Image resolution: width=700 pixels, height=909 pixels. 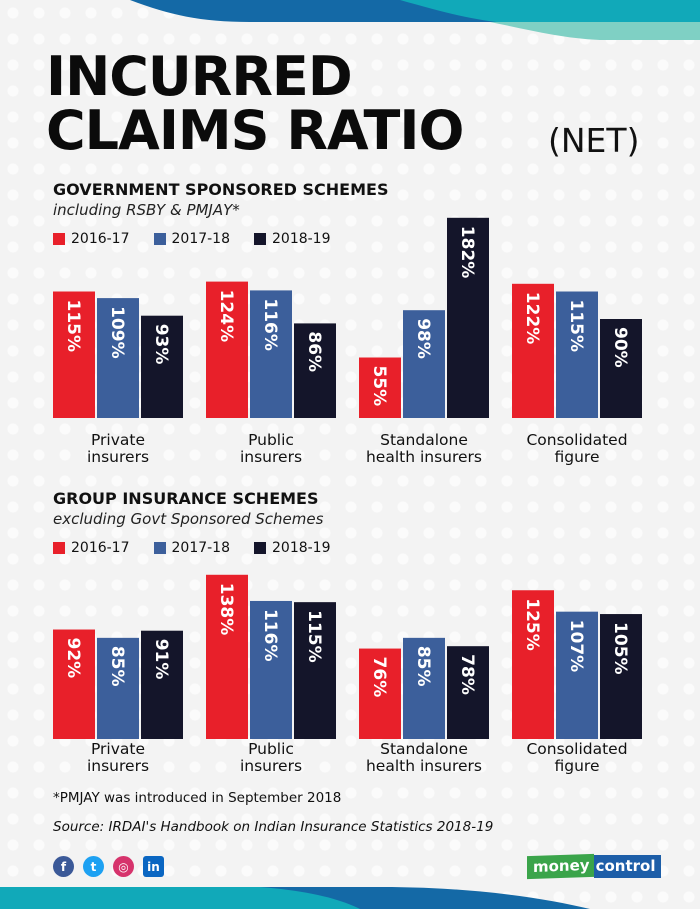 I want to click on logo-part-money: money, so click(x=560, y=866).